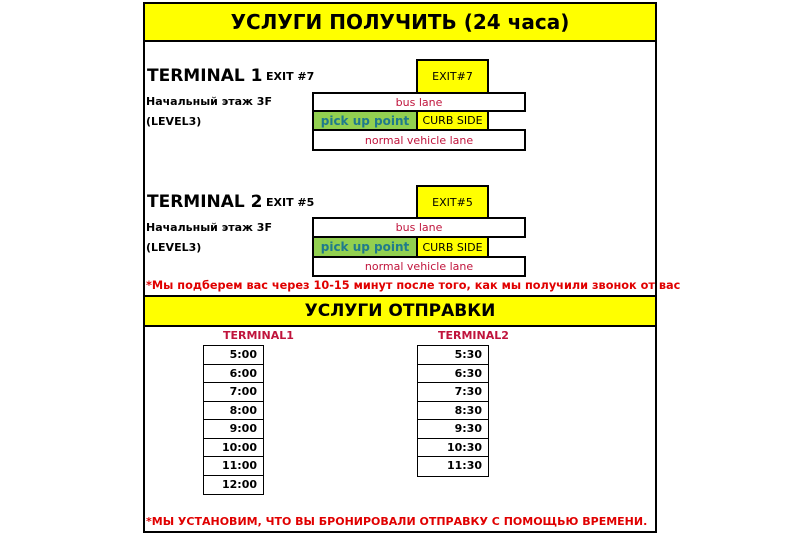 The image size is (800, 533). What do you see at coordinates (452, 76) in the screenshot?
I see `terminal1-exit-box: EXIT#7` at bounding box center [452, 76].